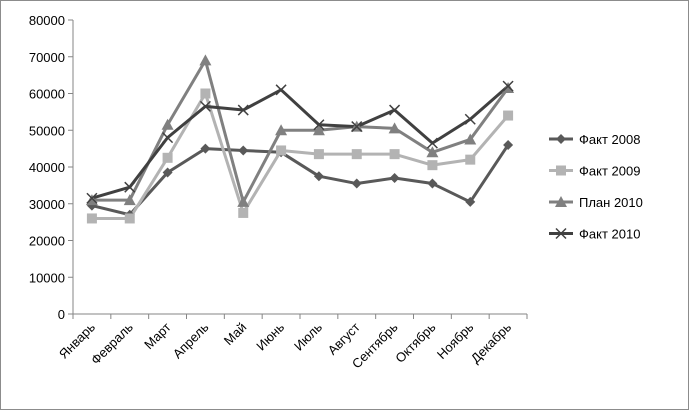  Describe the element at coordinates (61, 314) in the screenshot. I see `y-tick-label: 0` at that location.